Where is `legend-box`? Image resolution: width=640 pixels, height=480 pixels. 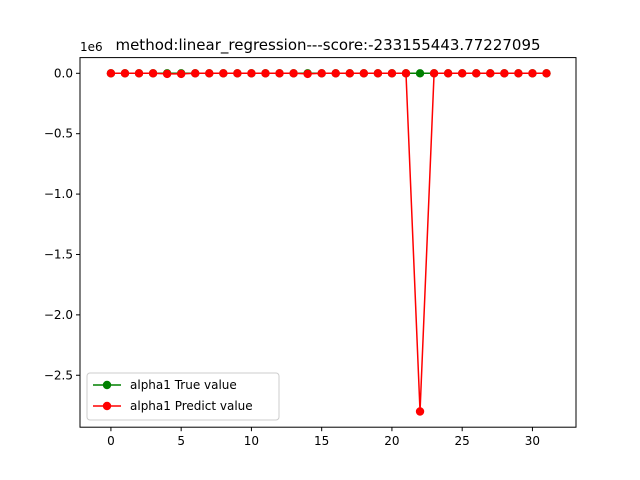 legend-box is located at coordinates (183, 396).